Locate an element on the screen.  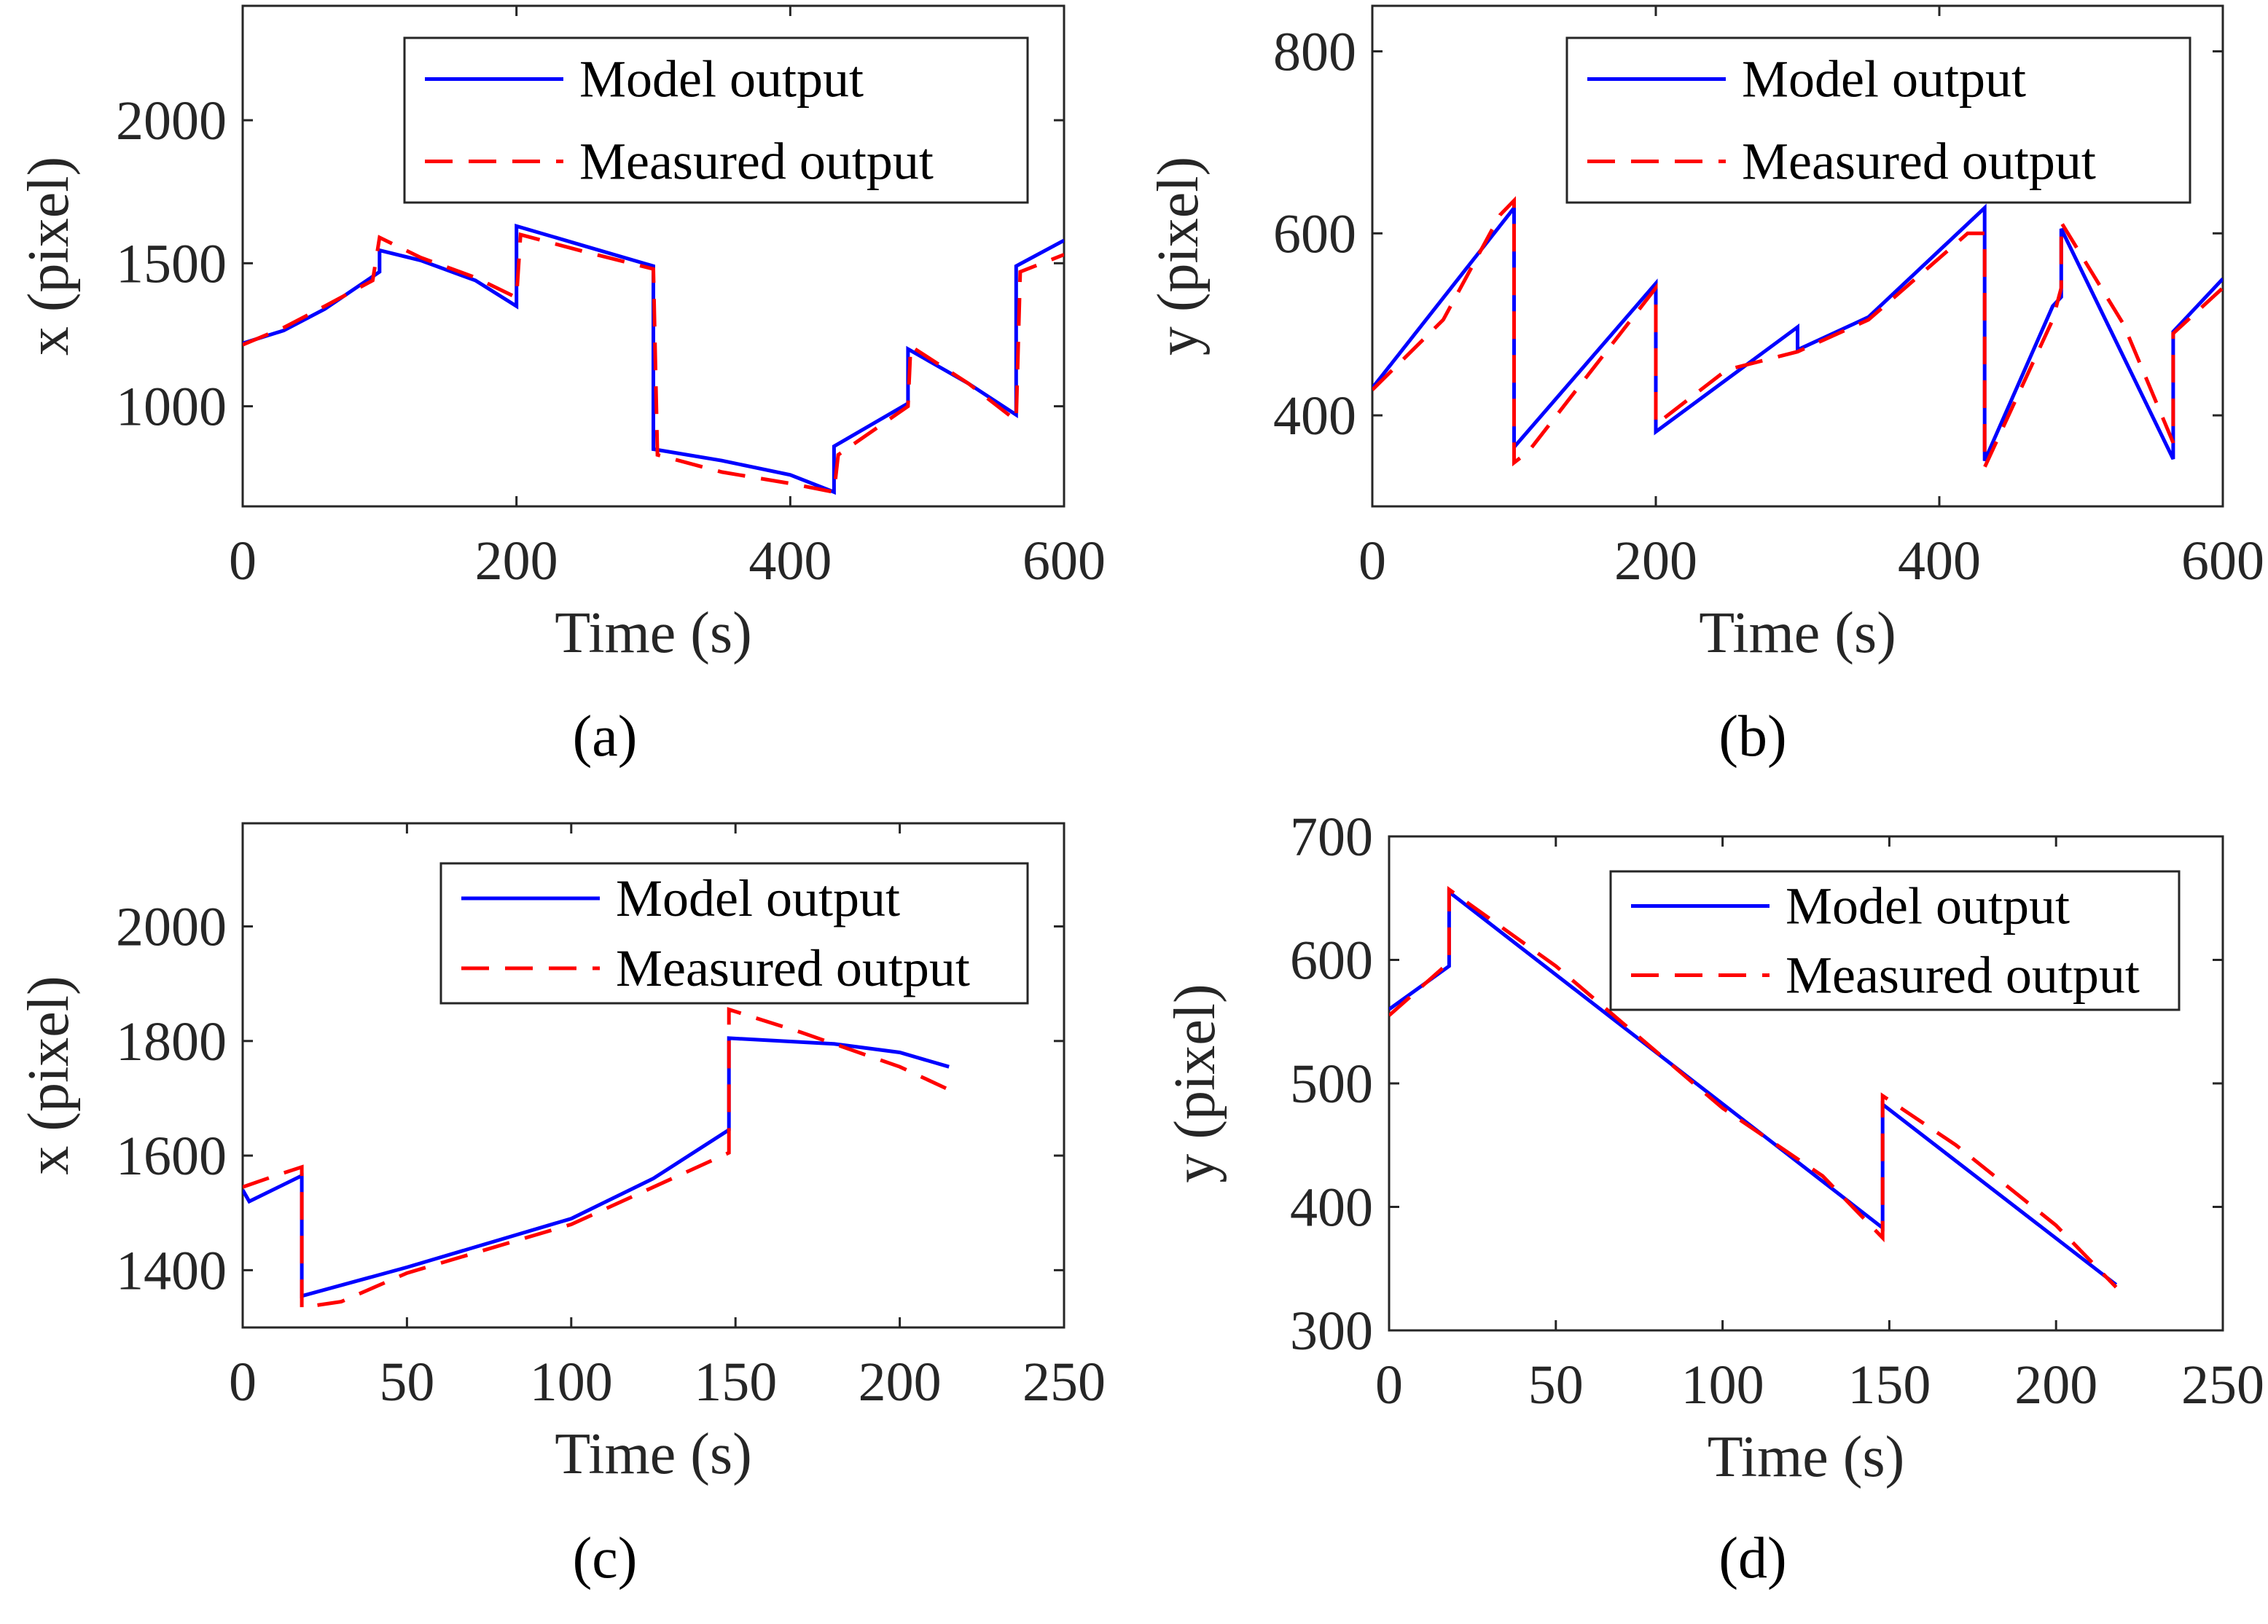
y-tick-label: 800 is located at coordinates (1314, 51).